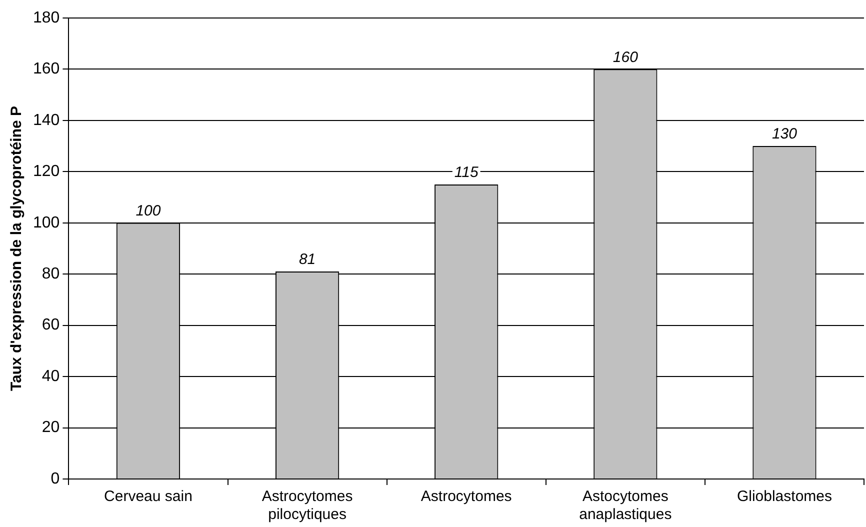  I want to click on data-label: 130, so click(785, 134).